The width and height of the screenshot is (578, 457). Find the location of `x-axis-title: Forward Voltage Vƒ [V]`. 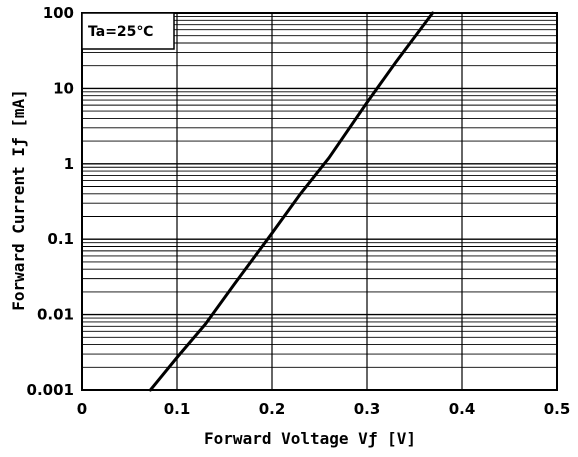

x-axis-title: Forward Voltage Vƒ [V] is located at coordinates (310, 438).